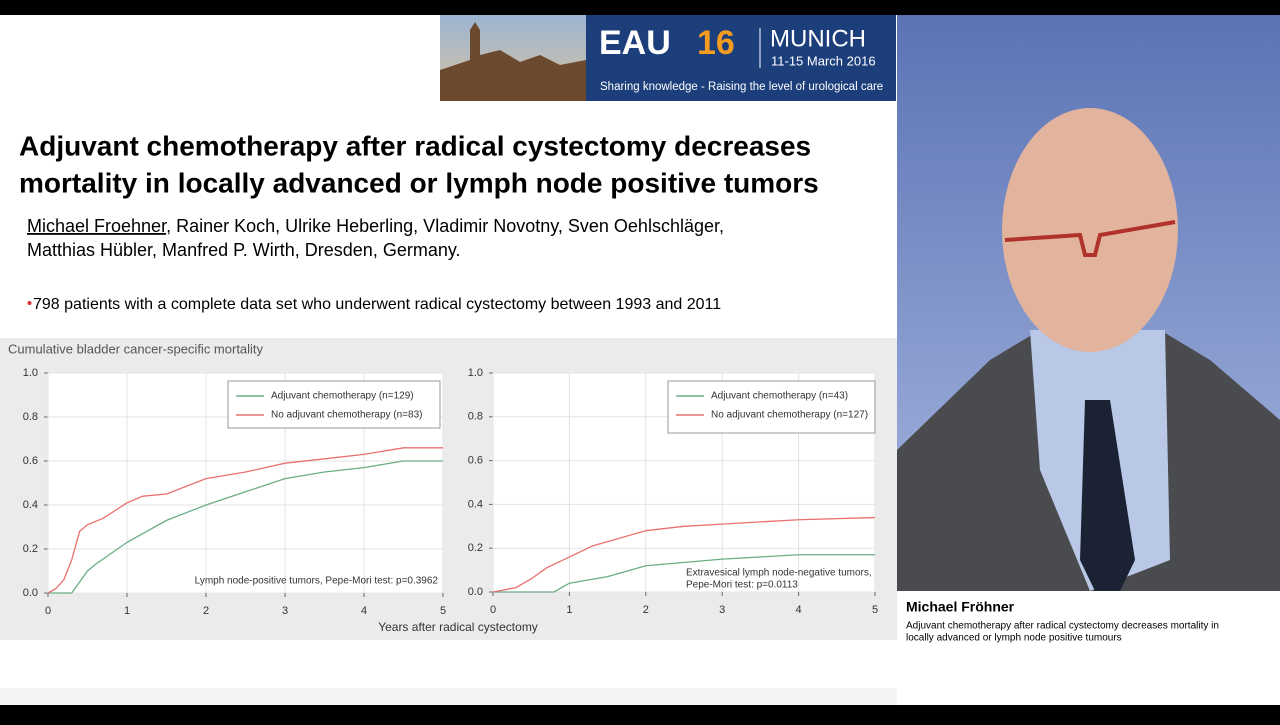 The image size is (1280, 725). I want to click on glasses, so click(1090, 238).